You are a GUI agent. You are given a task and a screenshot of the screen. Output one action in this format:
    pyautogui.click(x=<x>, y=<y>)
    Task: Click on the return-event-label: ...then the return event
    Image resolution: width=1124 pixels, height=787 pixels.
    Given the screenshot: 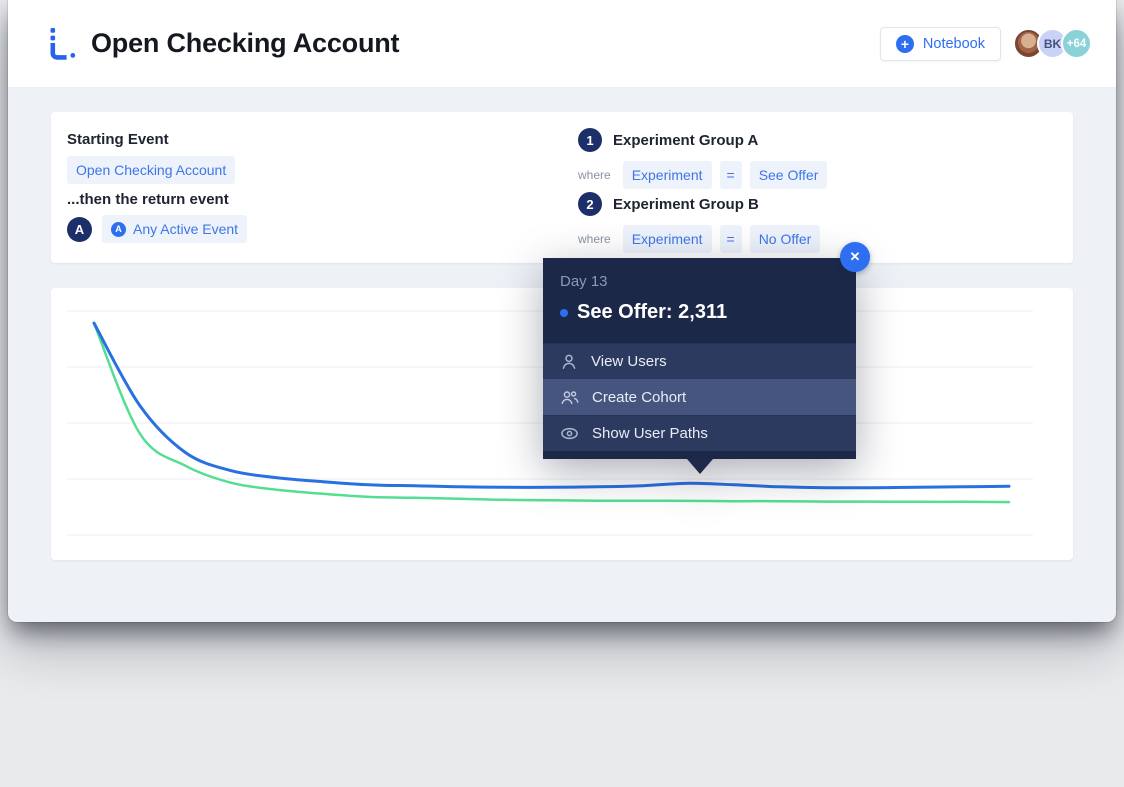 What is the action you would take?
    pyautogui.click(x=148, y=199)
    